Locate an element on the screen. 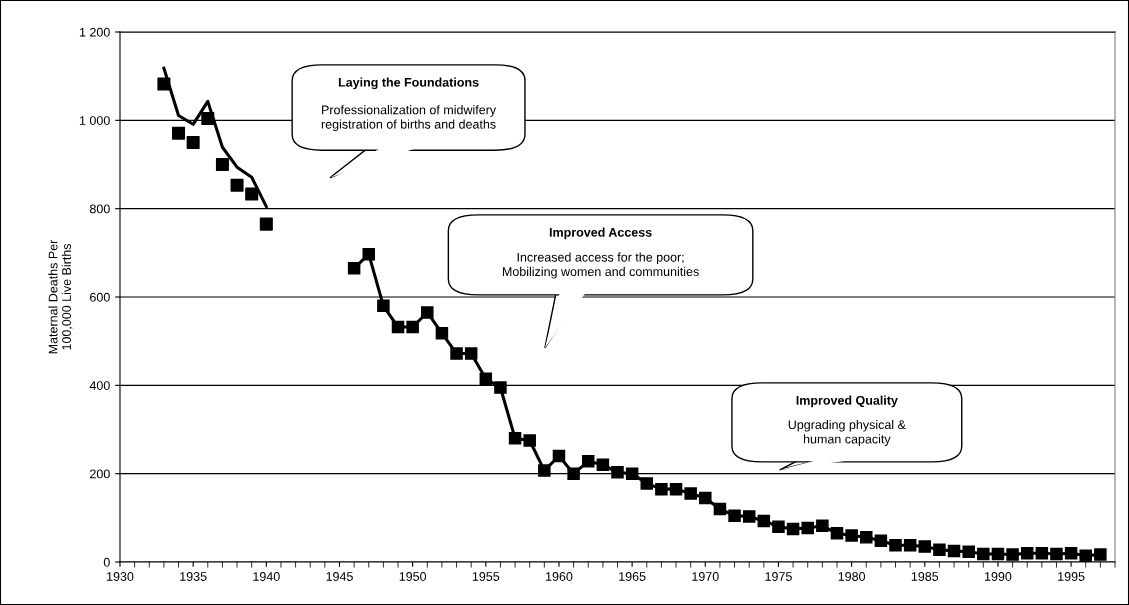 This screenshot has width=1129, height=605. x-tick-label: 1995 is located at coordinates (1071, 576).